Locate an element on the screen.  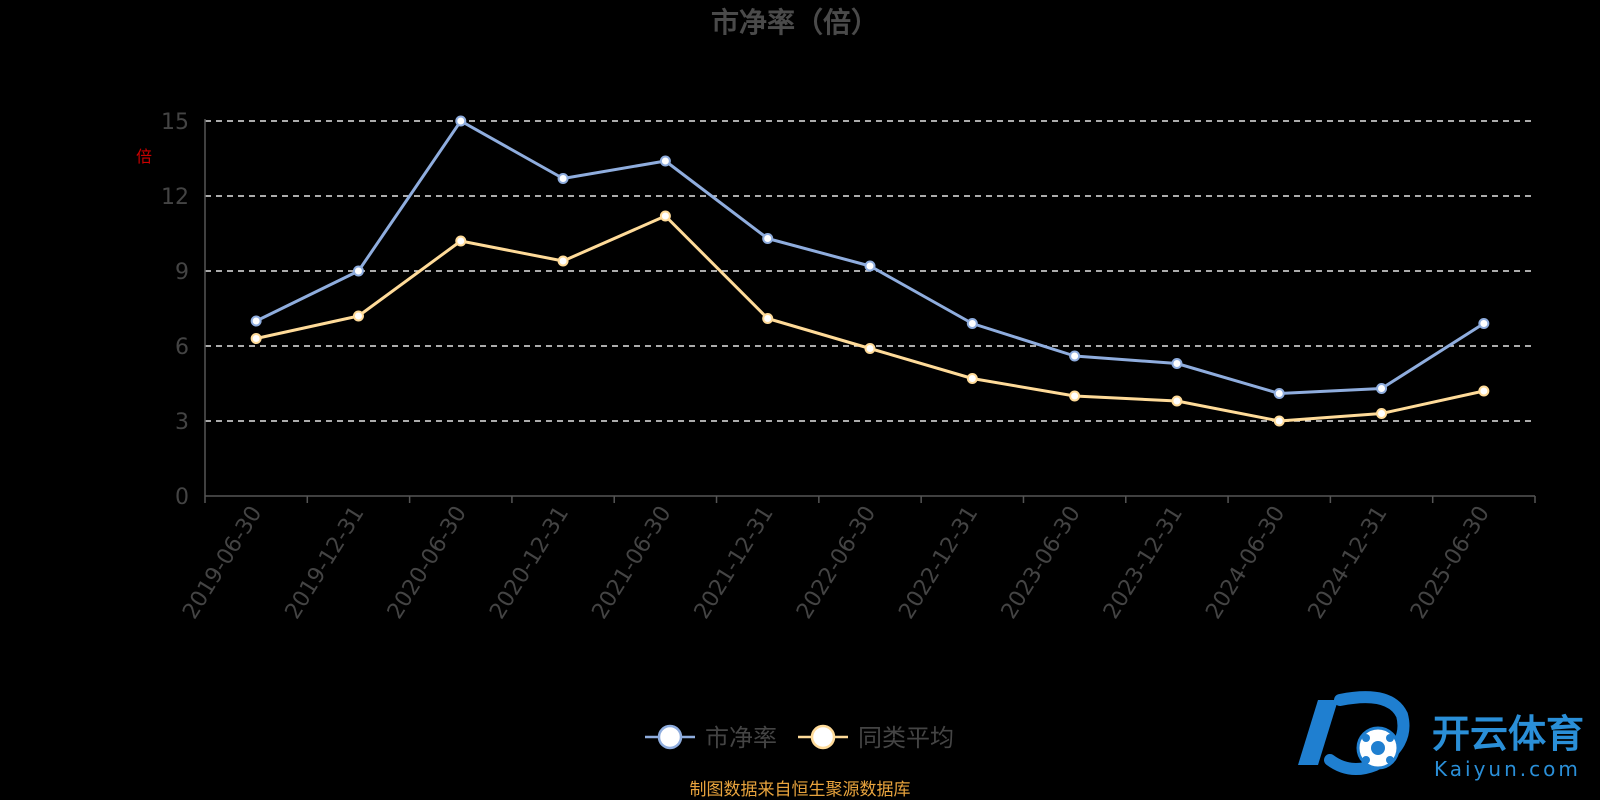
y-tick-label: 3 is located at coordinates (182, 422).